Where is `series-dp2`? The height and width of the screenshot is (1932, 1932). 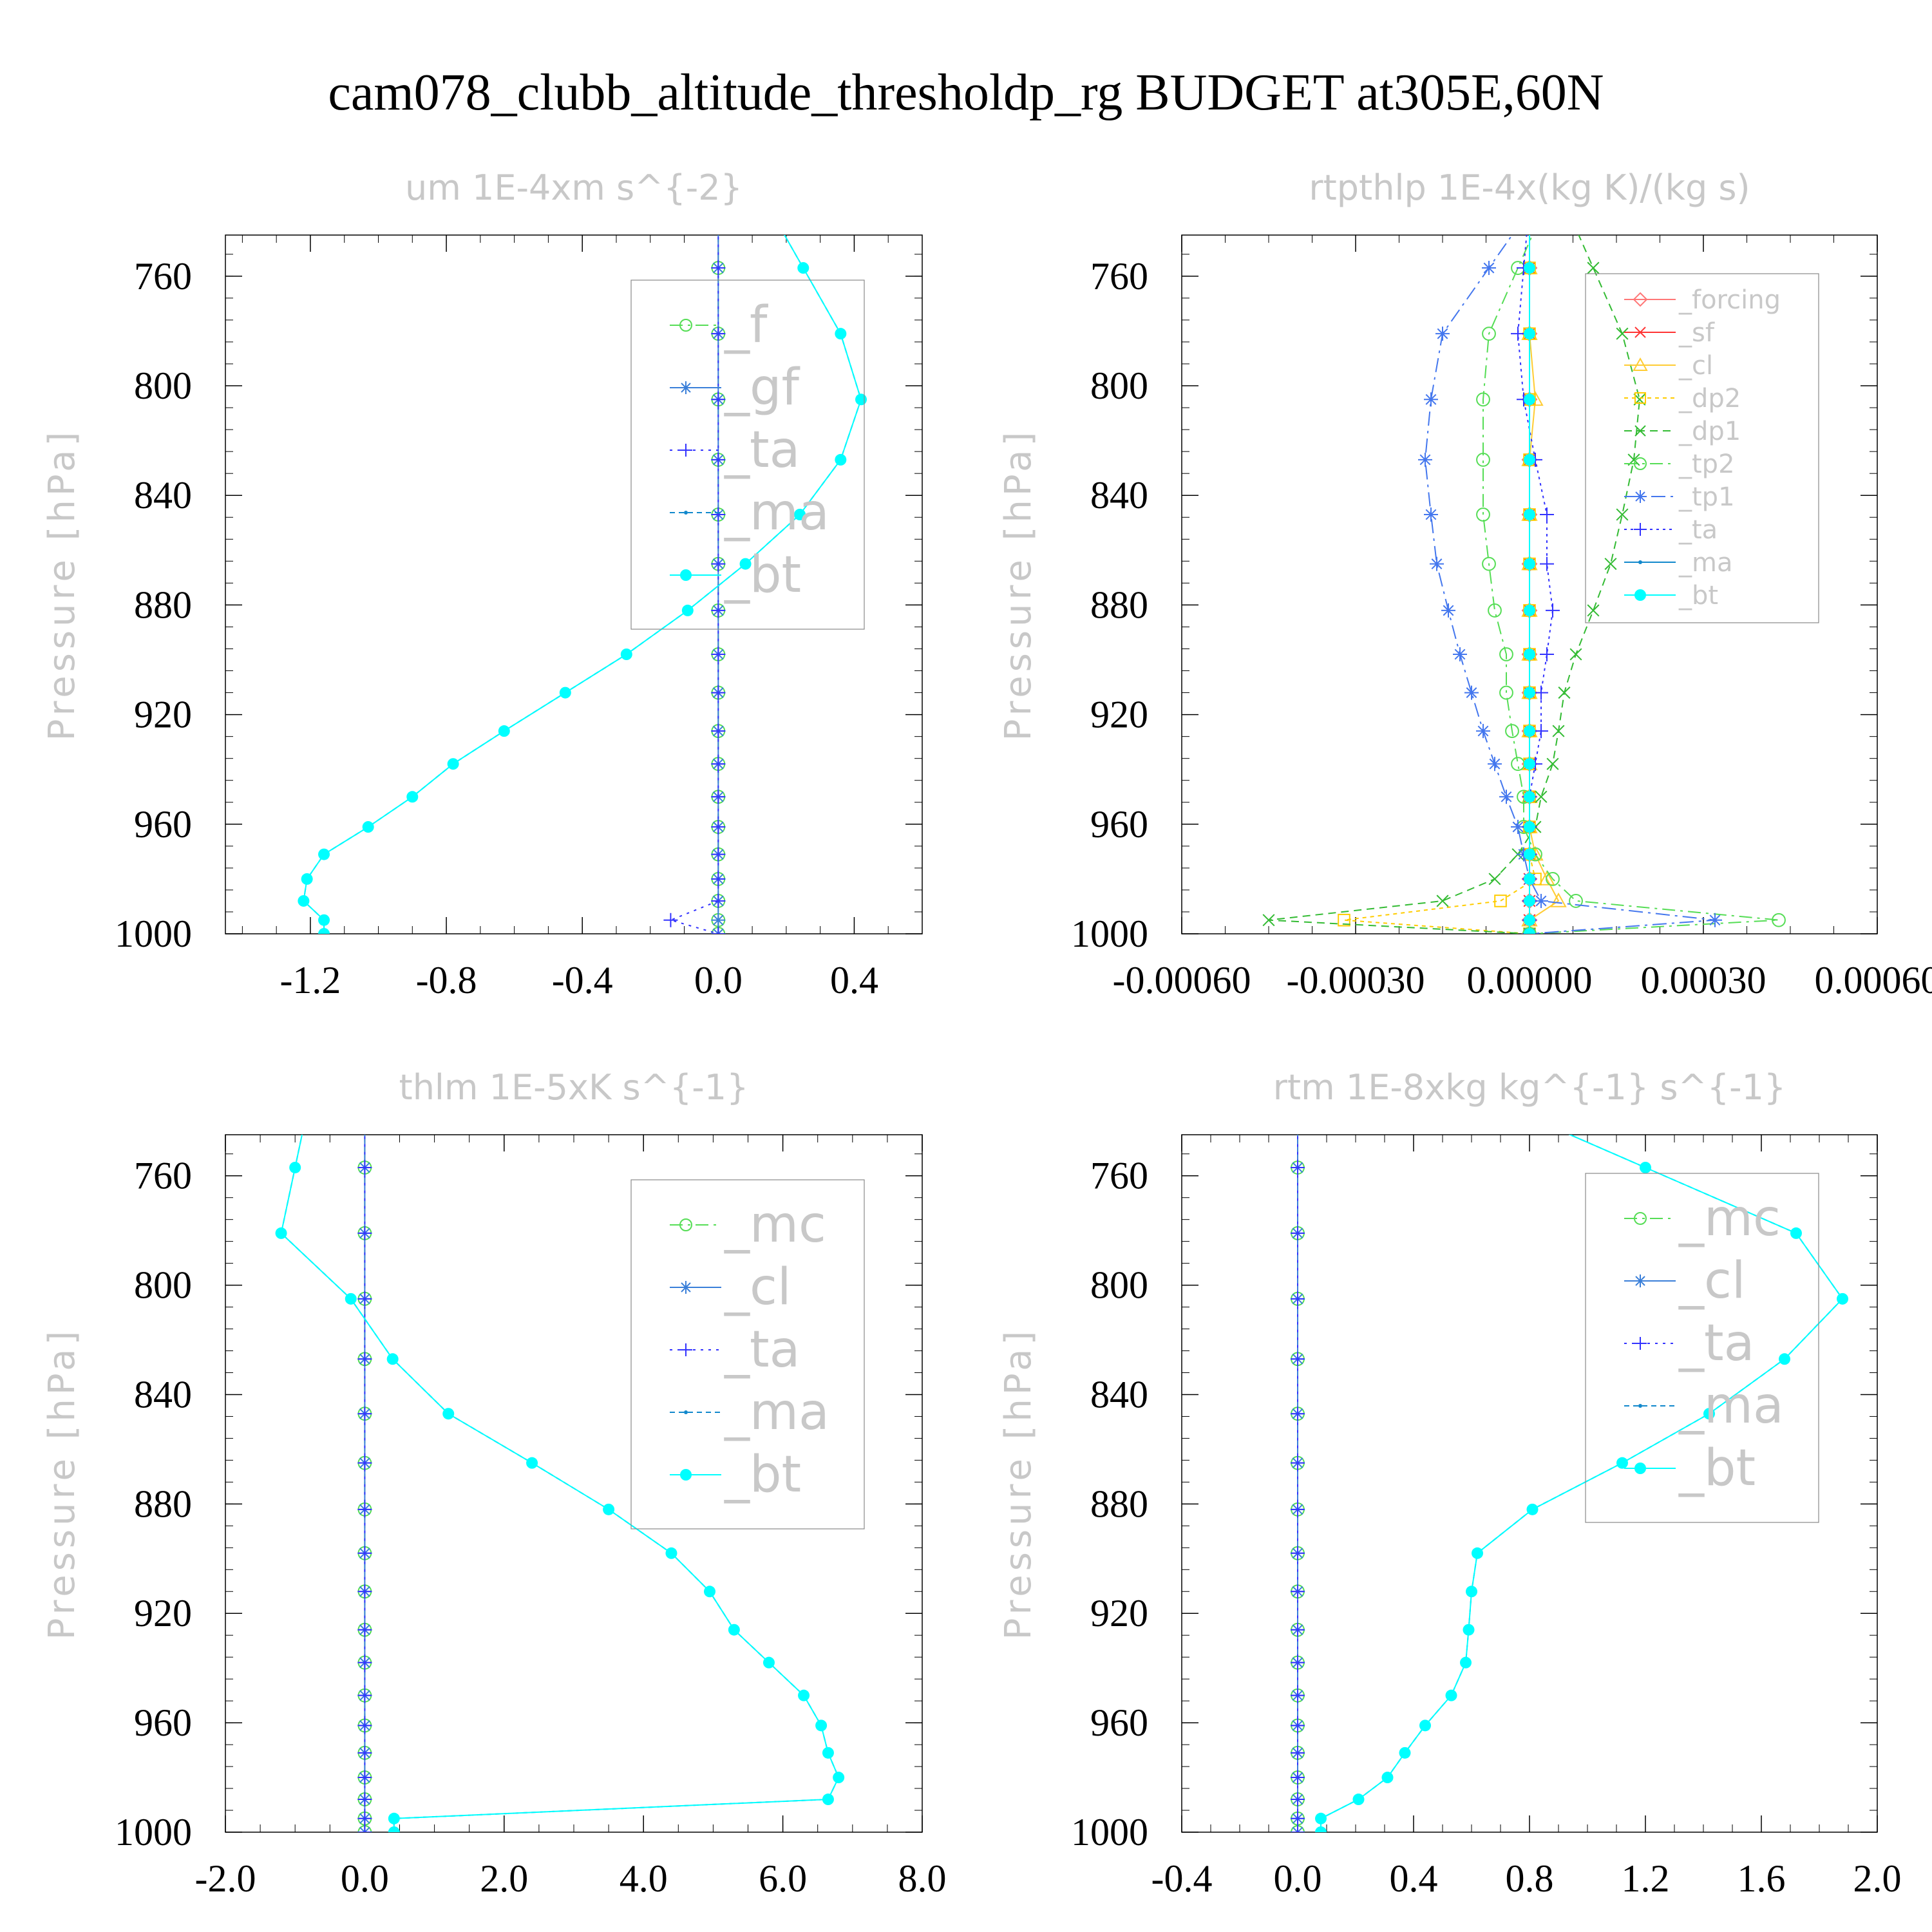
series-dp2 is located at coordinates (1440, 585).